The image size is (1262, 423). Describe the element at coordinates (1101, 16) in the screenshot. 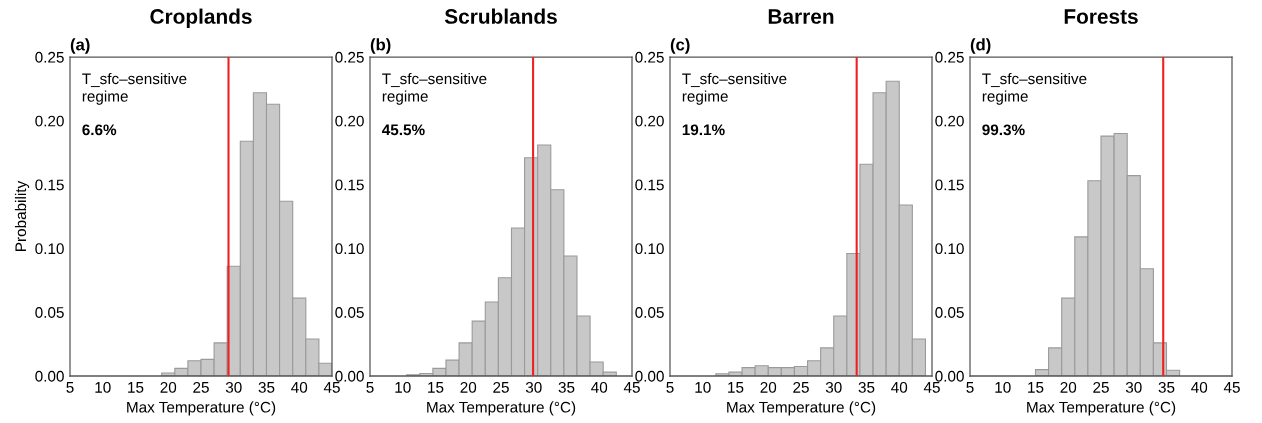

I see `chart-title: Forests` at that location.